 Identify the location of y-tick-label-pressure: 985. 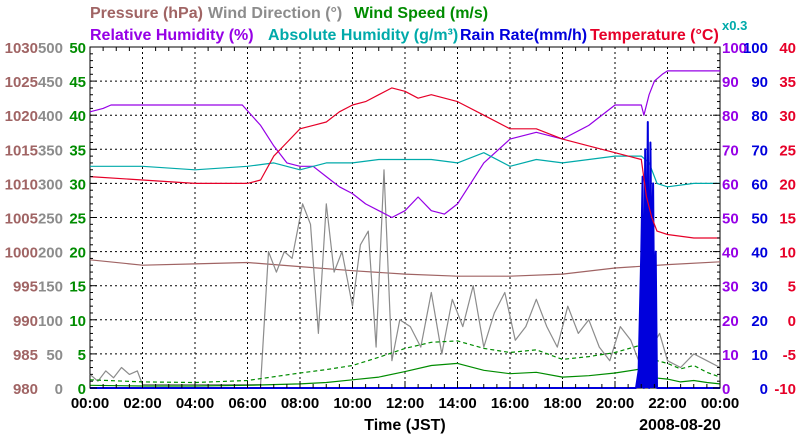
(25, 355).